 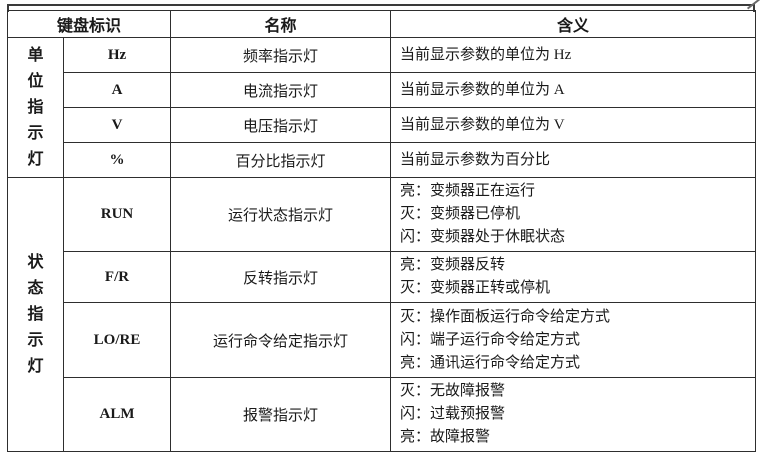 What do you see at coordinates (573, 24) in the screenshot?
I see `header-meaning: 含义` at bounding box center [573, 24].